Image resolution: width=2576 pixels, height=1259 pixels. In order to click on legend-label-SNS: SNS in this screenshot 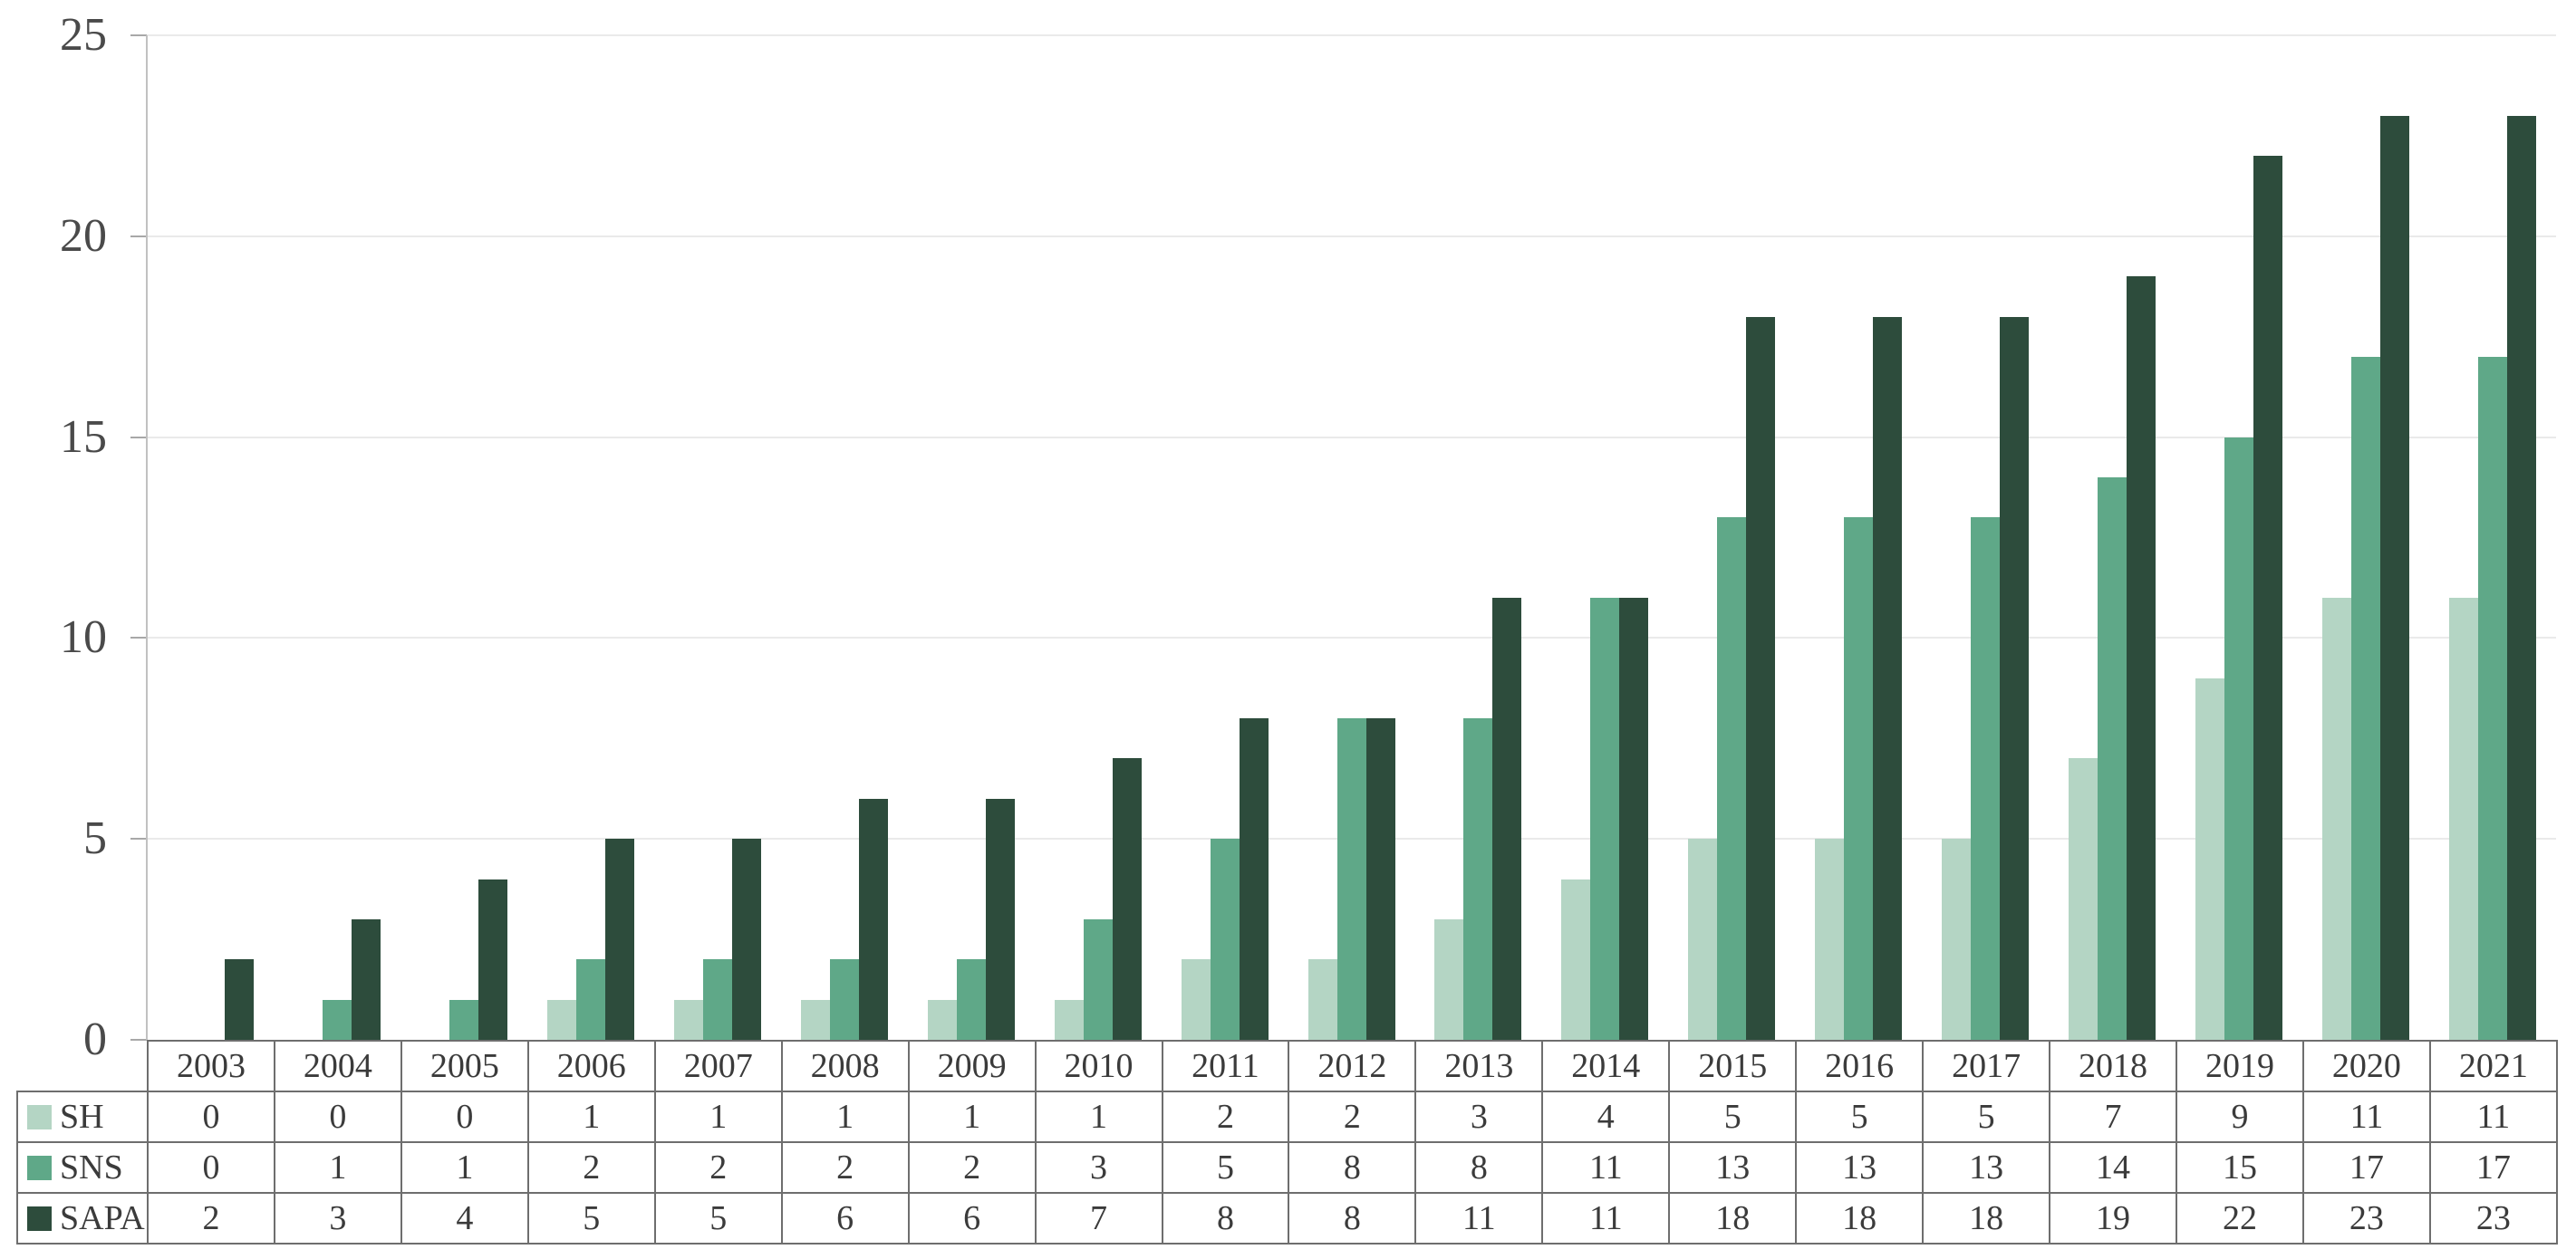, I will do `click(91, 1167)`.